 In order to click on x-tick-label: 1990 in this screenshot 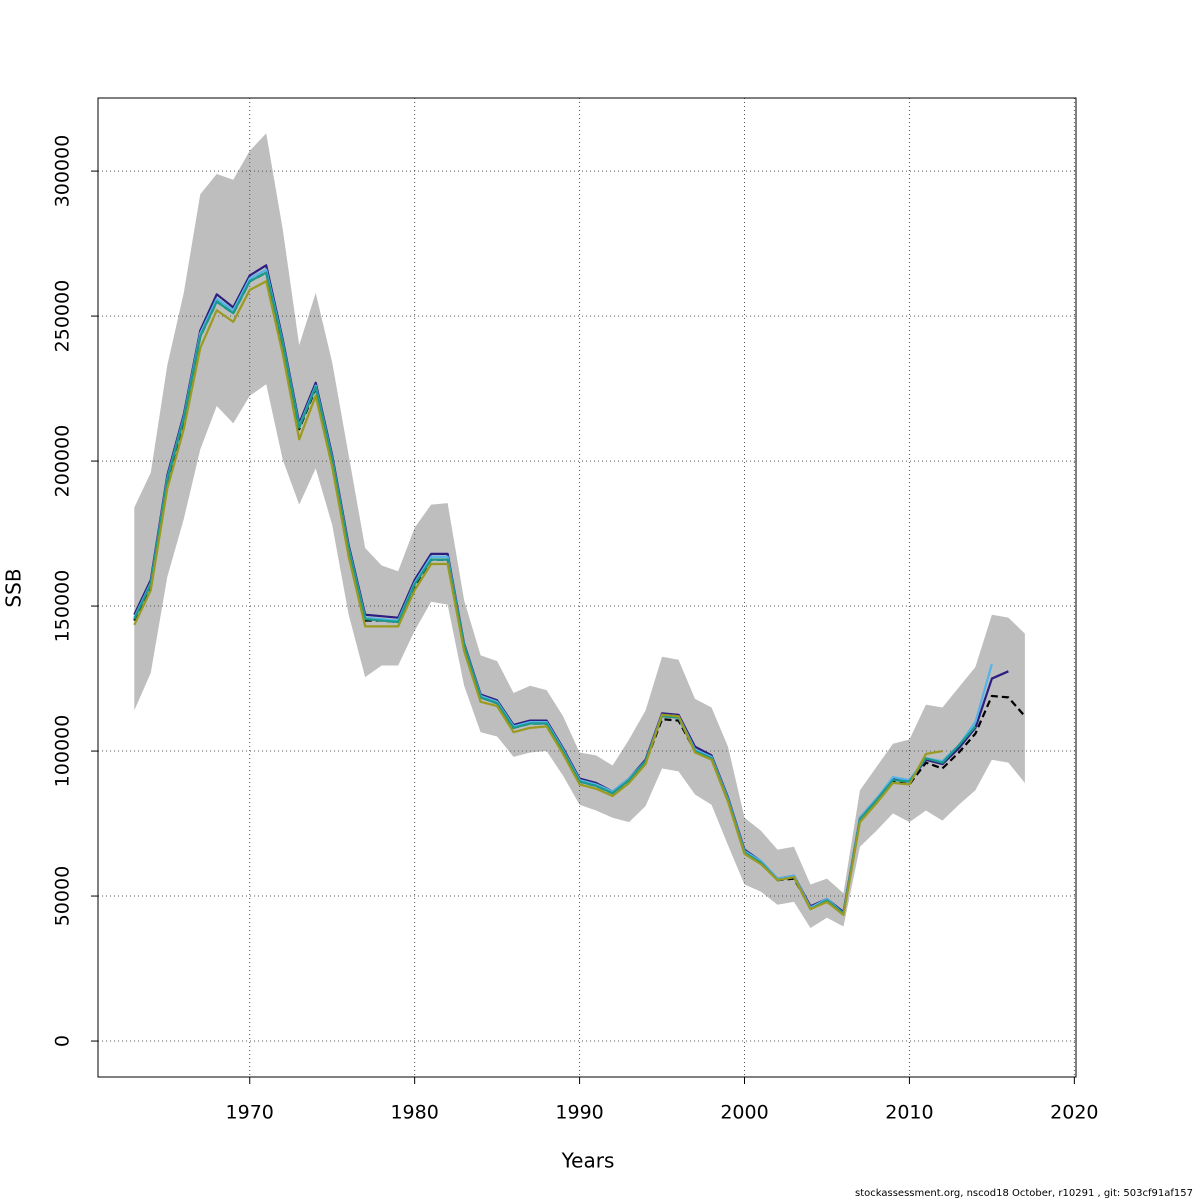, I will do `click(579, 1113)`.